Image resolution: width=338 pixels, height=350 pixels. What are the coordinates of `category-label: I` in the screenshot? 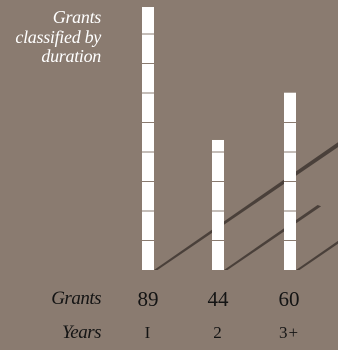 It's located at (148, 332).